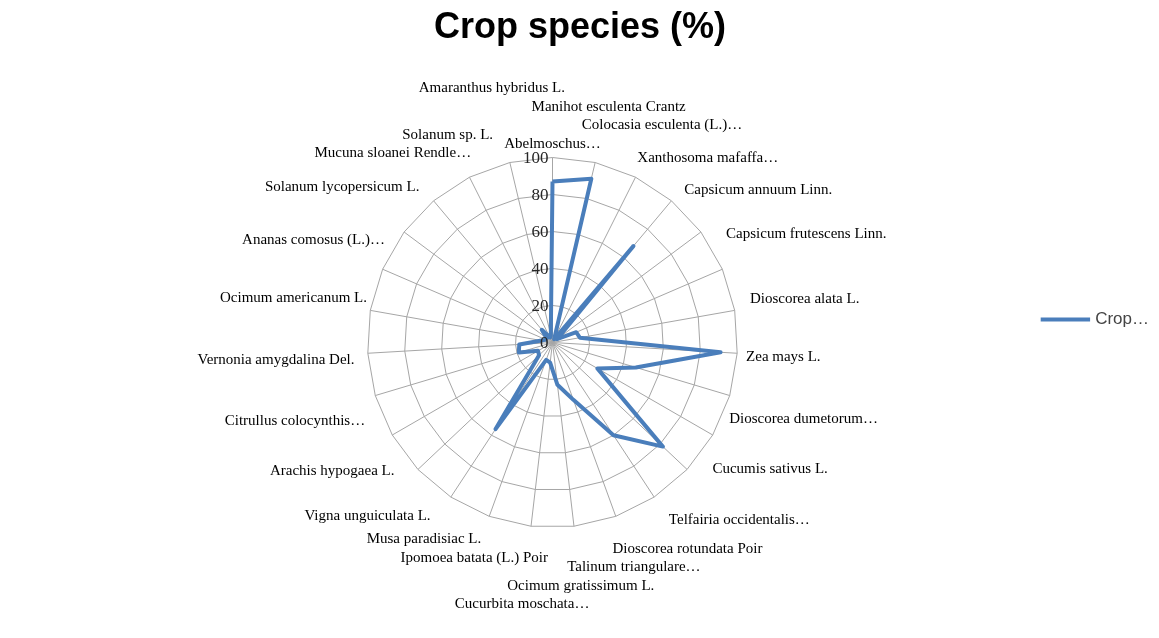 The width and height of the screenshot is (1159, 638). I want to click on spoke-label: Manihot esculenta Crantz, so click(609, 105).